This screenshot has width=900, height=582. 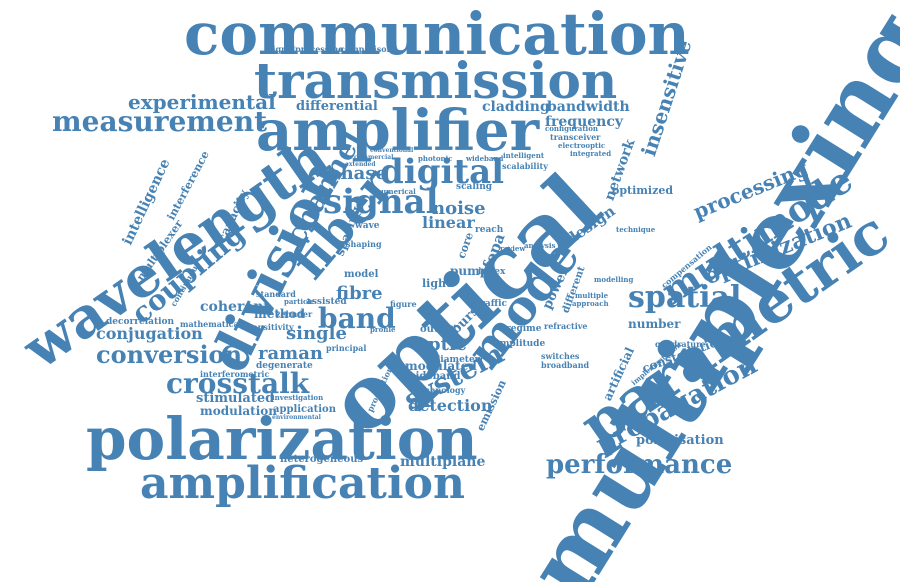 I want to click on cloud-word: switches, so click(x=560, y=356).